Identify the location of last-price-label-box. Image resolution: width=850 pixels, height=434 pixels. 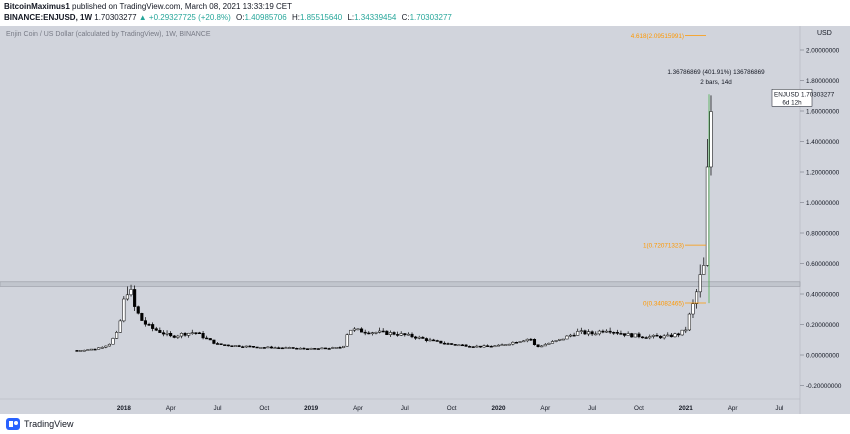
(792, 98).